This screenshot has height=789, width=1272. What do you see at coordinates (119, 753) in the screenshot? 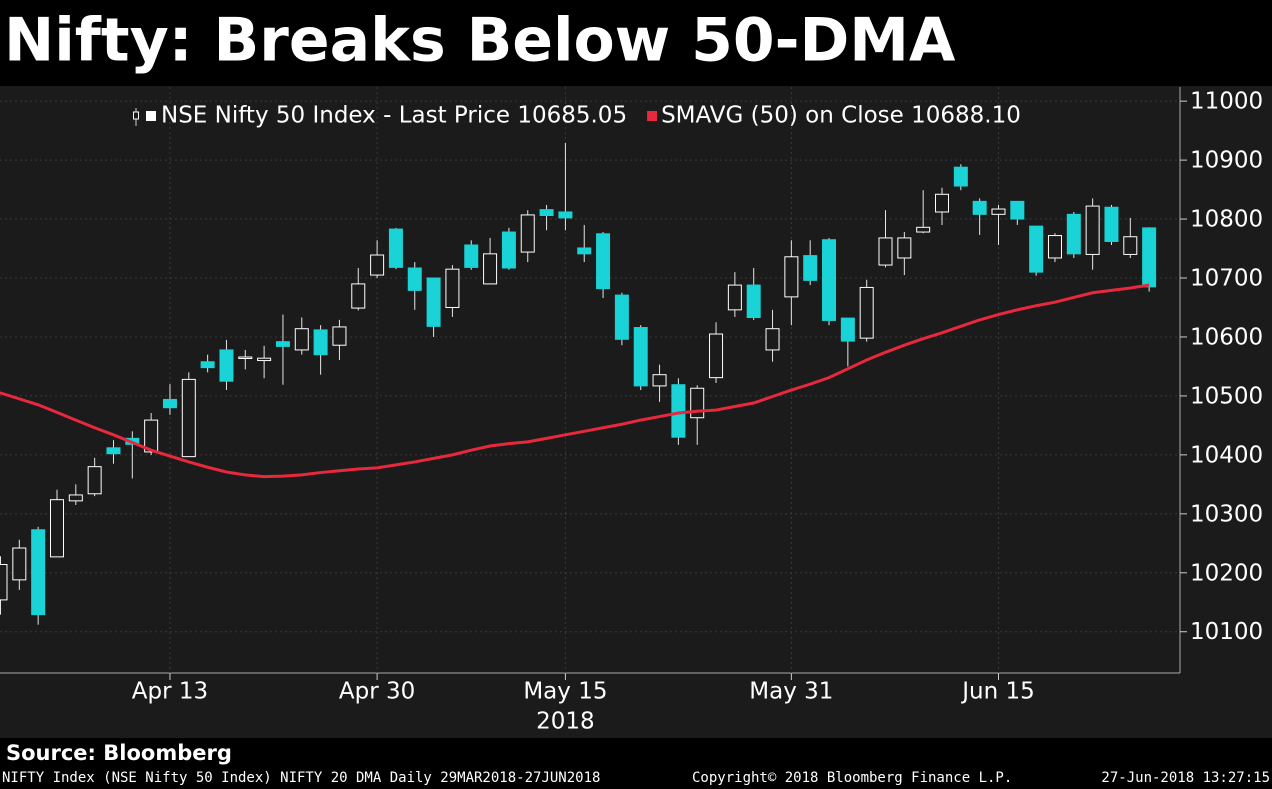
I see `source: Source: Bloomberg` at bounding box center [119, 753].